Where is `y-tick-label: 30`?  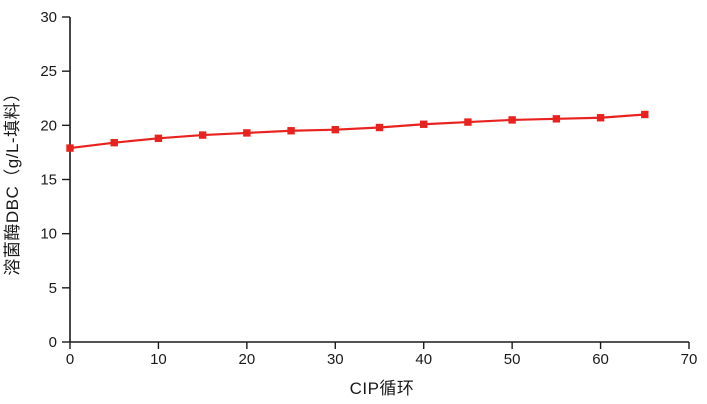 y-tick-label: 30 is located at coordinates (48, 17).